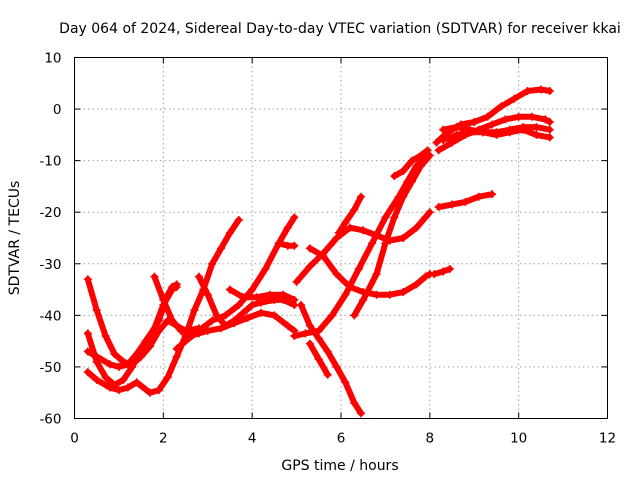 The image size is (640, 480). I want to click on x-tick-label: 8, so click(430, 439).